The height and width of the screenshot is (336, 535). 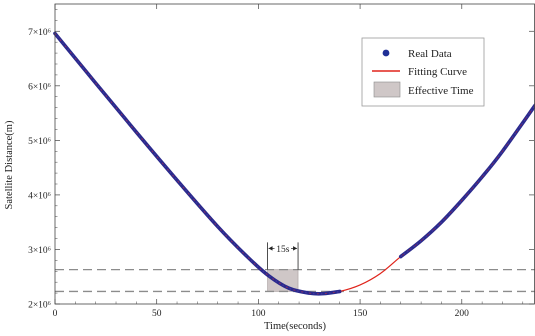 I want to click on x-tick-label: 200, so click(x=462, y=314).